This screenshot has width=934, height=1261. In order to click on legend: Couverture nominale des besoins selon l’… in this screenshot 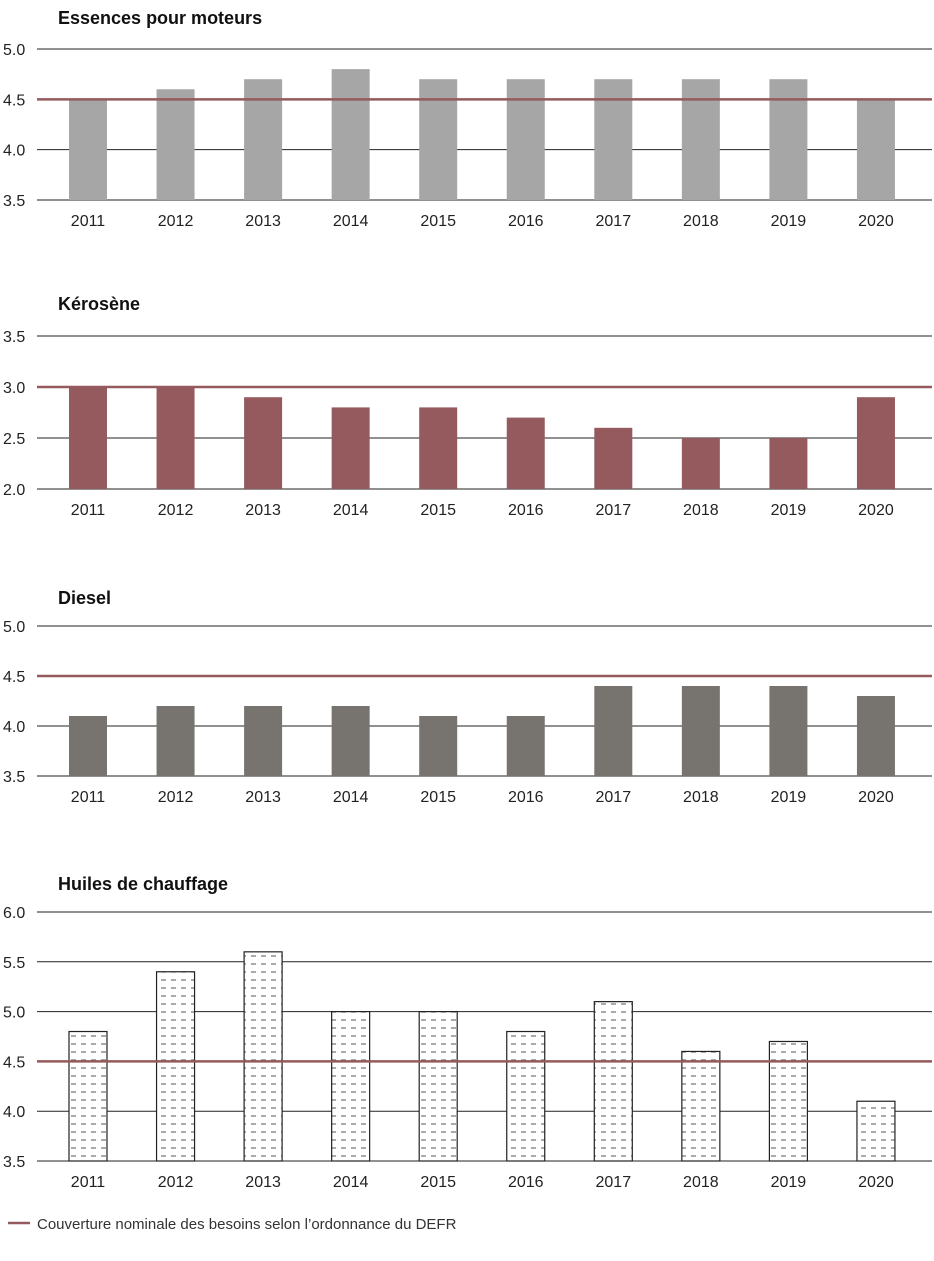, I will do `click(232, 1224)`.